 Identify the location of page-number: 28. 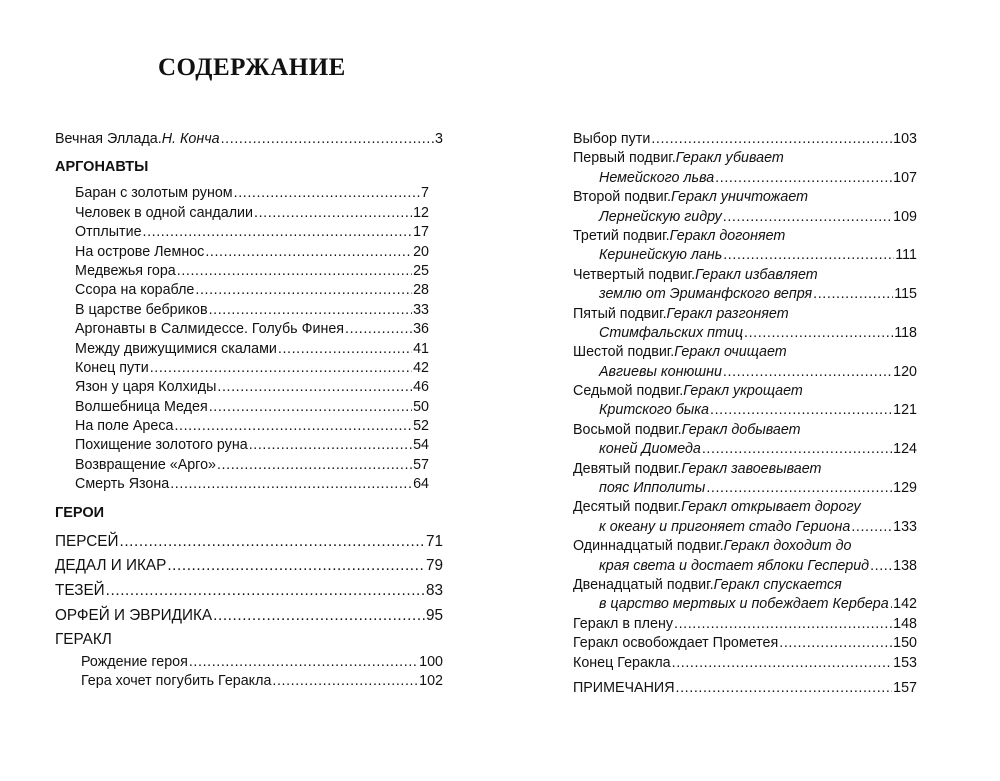
(421, 290).